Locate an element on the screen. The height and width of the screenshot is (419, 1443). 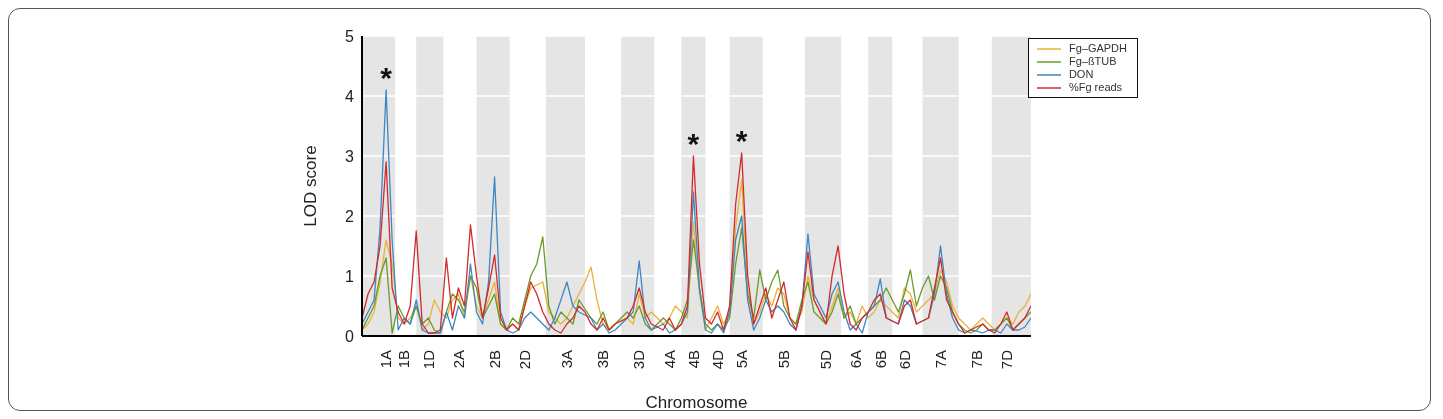
x-tick-label: 4B is located at coordinates (693, 359).